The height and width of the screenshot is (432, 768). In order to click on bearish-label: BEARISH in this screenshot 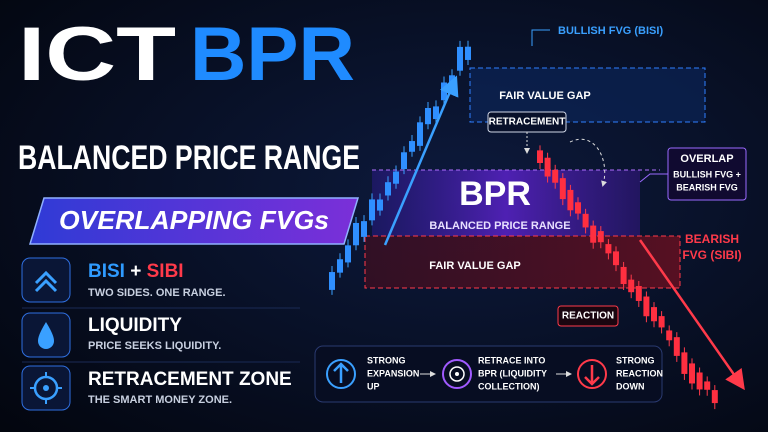, I will do `click(712, 239)`.